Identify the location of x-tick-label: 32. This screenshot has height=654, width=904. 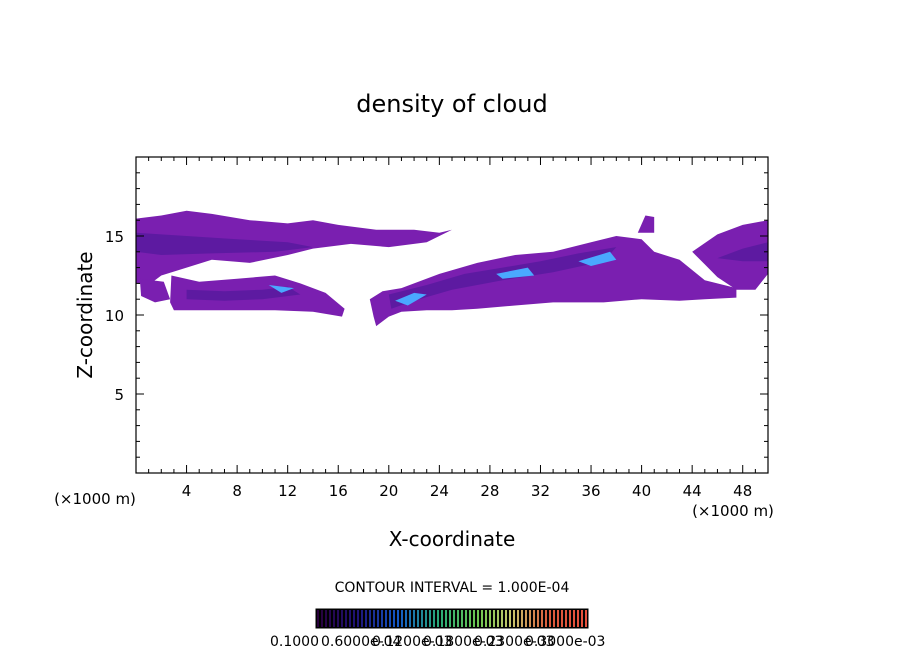
(540, 491).